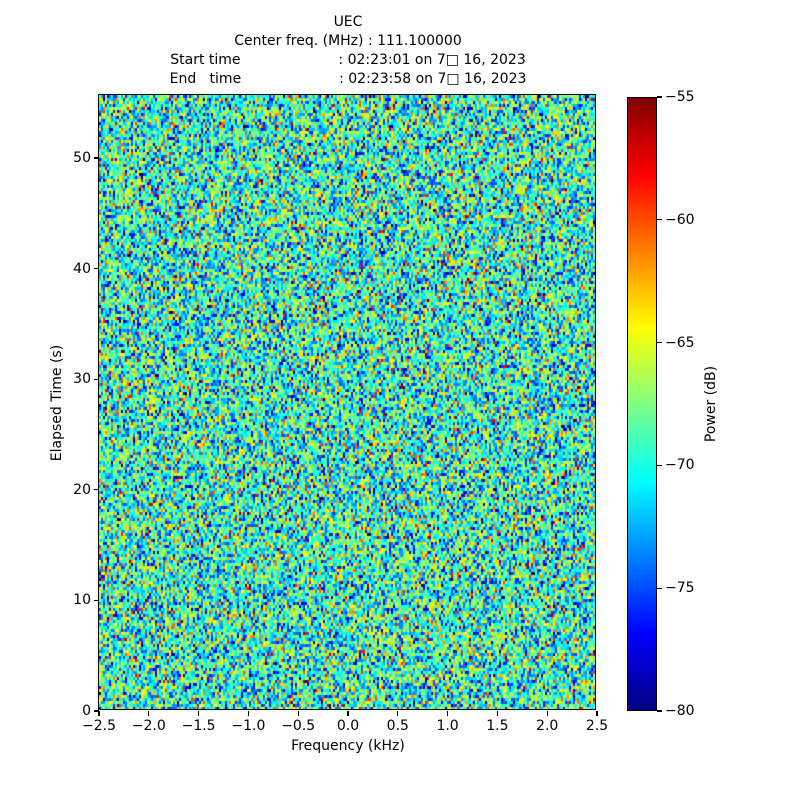 This screenshot has width=800, height=800. I want to click on y-tick-label: 0, so click(86, 711).